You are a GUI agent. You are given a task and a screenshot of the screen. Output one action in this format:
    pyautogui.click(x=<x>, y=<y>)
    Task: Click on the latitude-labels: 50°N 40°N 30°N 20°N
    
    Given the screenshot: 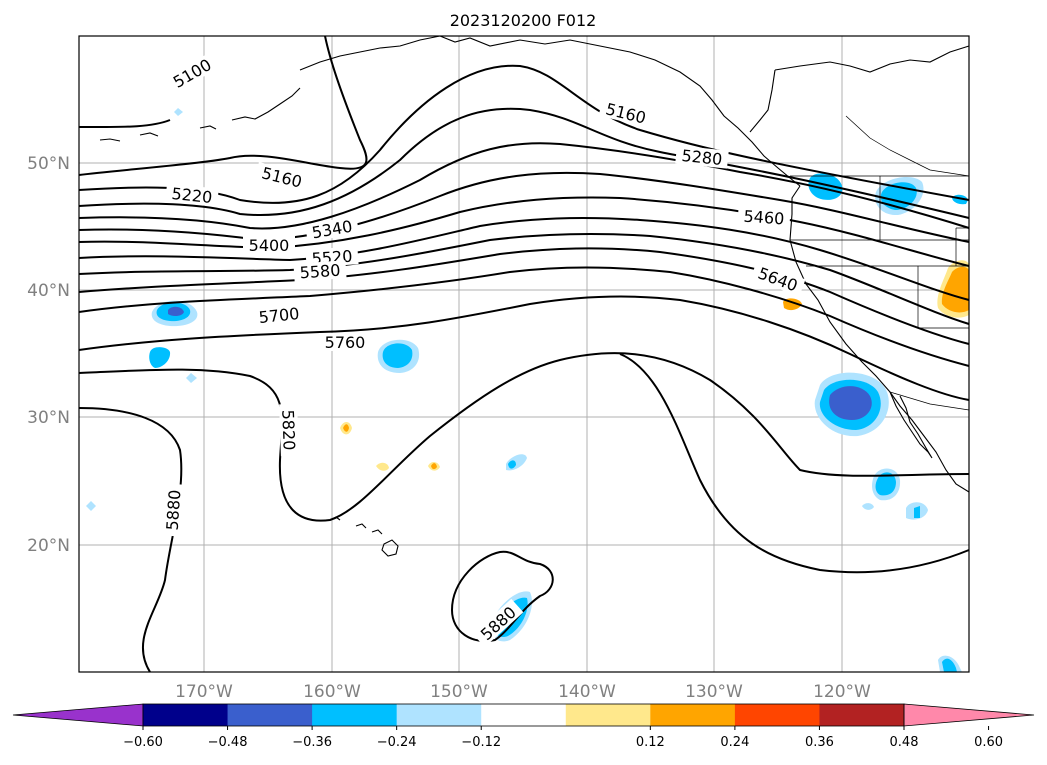 What is the action you would take?
    pyautogui.click(x=48, y=355)
    